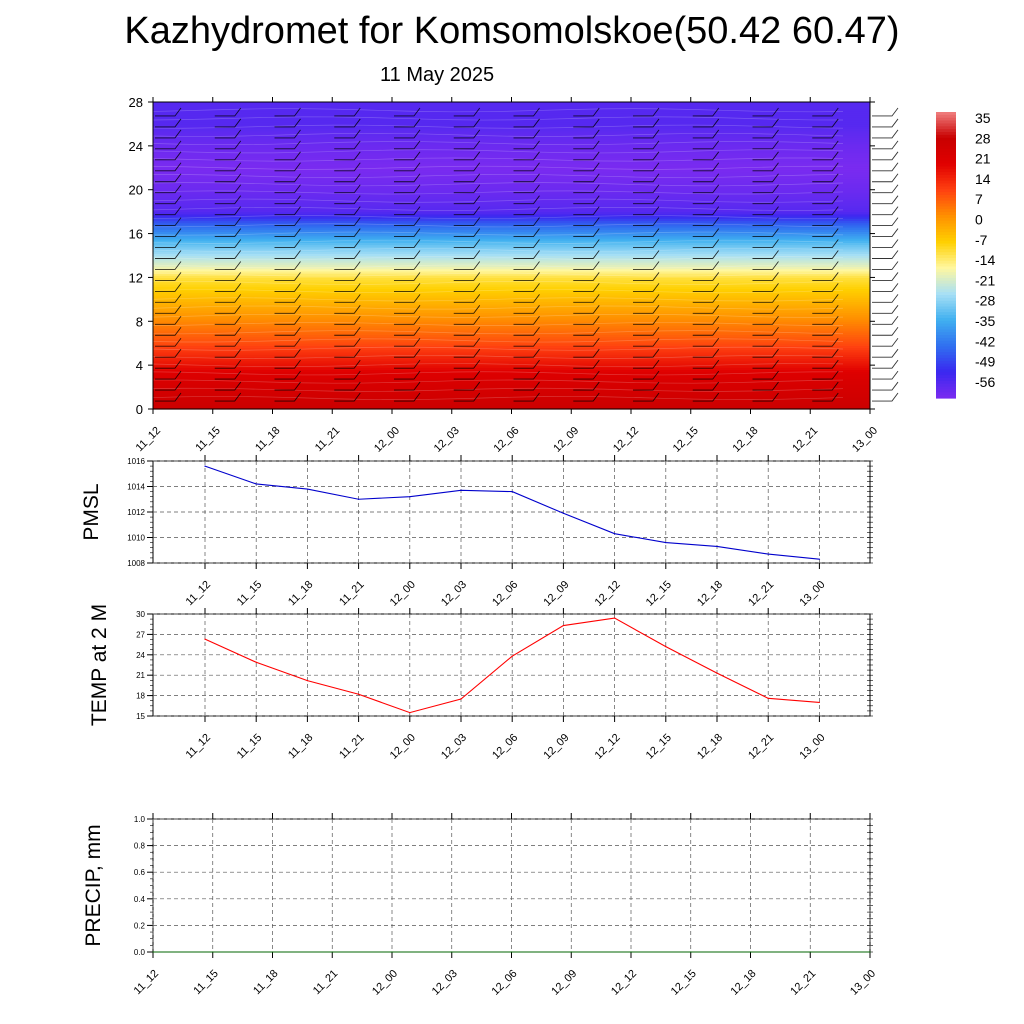  Describe the element at coordinates (387, 440) in the screenshot. I see `x-tick-label: 12_00` at that location.